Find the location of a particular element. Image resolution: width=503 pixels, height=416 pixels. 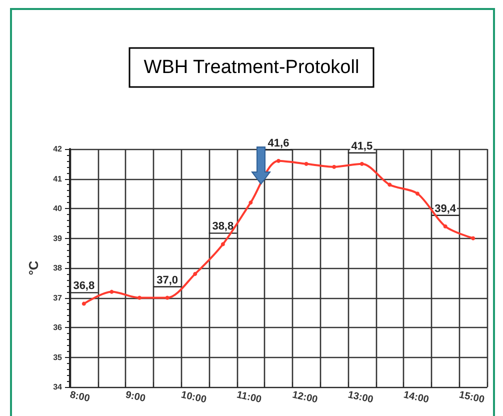

y-tick-label: 37 is located at coordinates (58, 297).